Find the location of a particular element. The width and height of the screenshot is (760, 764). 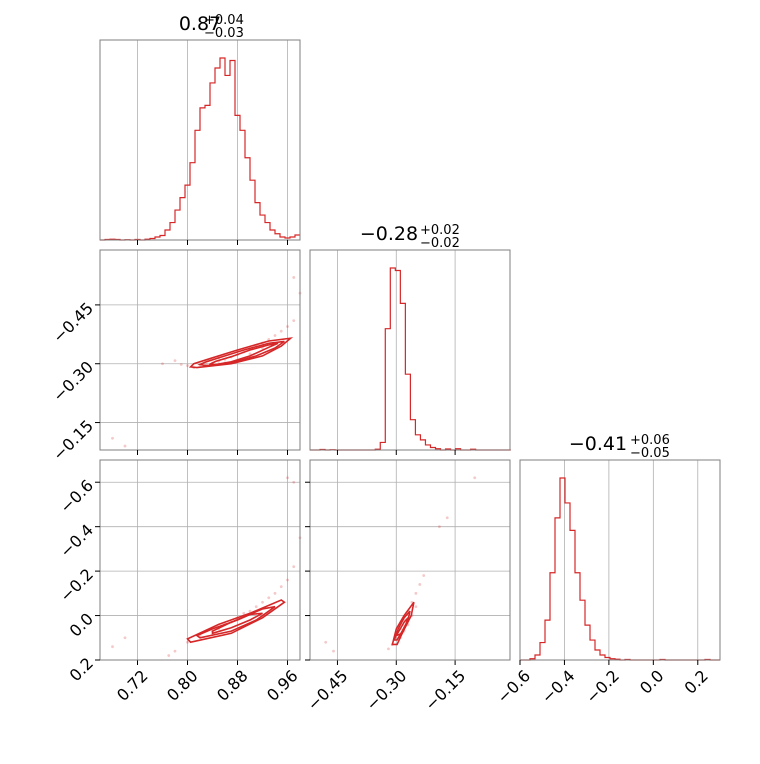

panel-frame-param3 is located at coordinates (620, 560).